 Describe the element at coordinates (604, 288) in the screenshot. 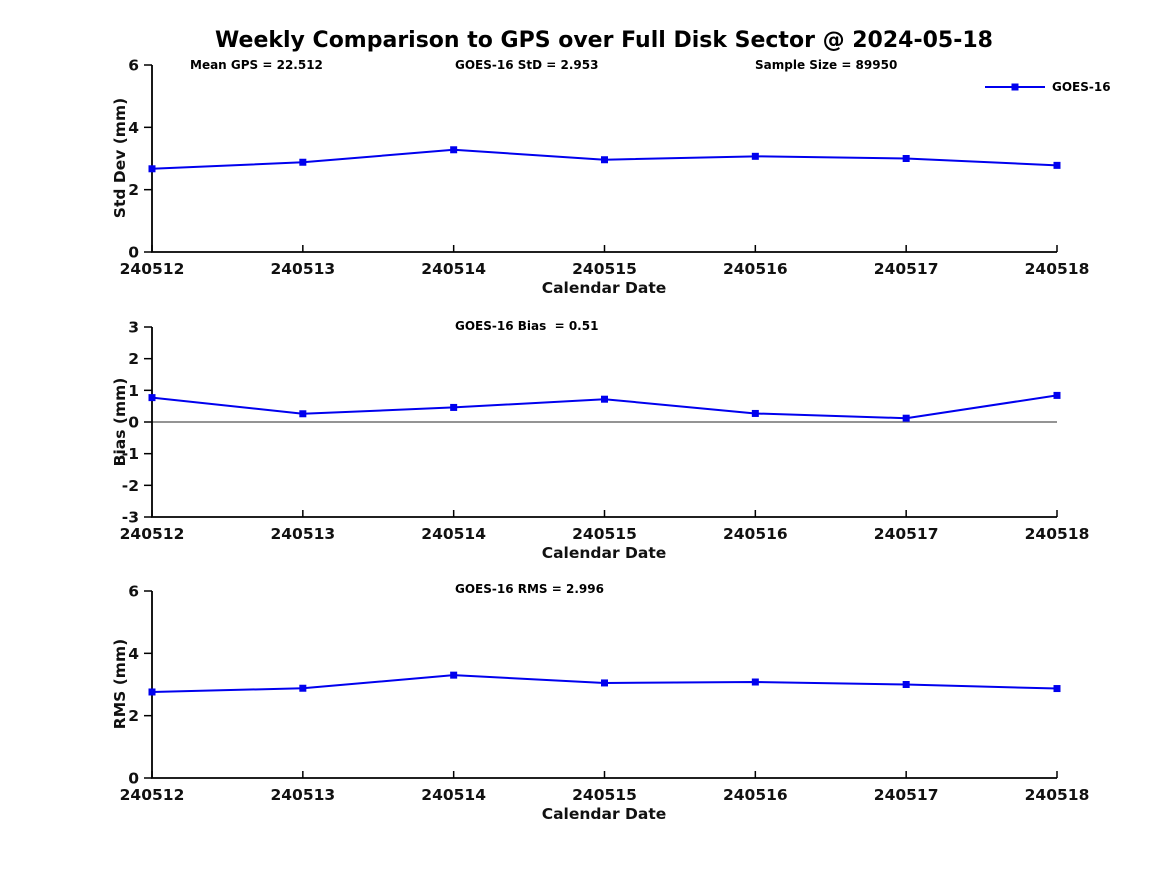

I see `x-axis-label-top: Calendar Date` at that location.